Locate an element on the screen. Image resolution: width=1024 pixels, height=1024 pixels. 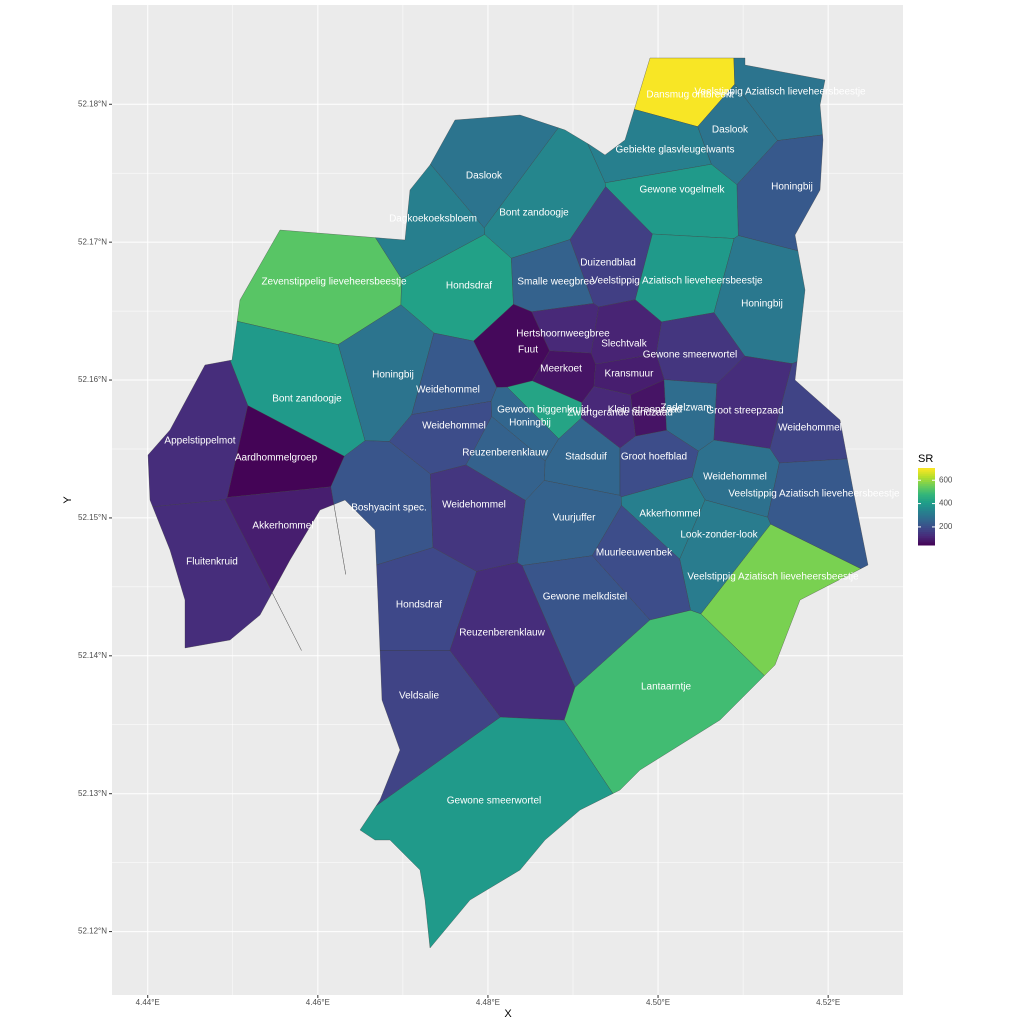
region-label: Bont zandoogje is located at coordinates (307, 399).